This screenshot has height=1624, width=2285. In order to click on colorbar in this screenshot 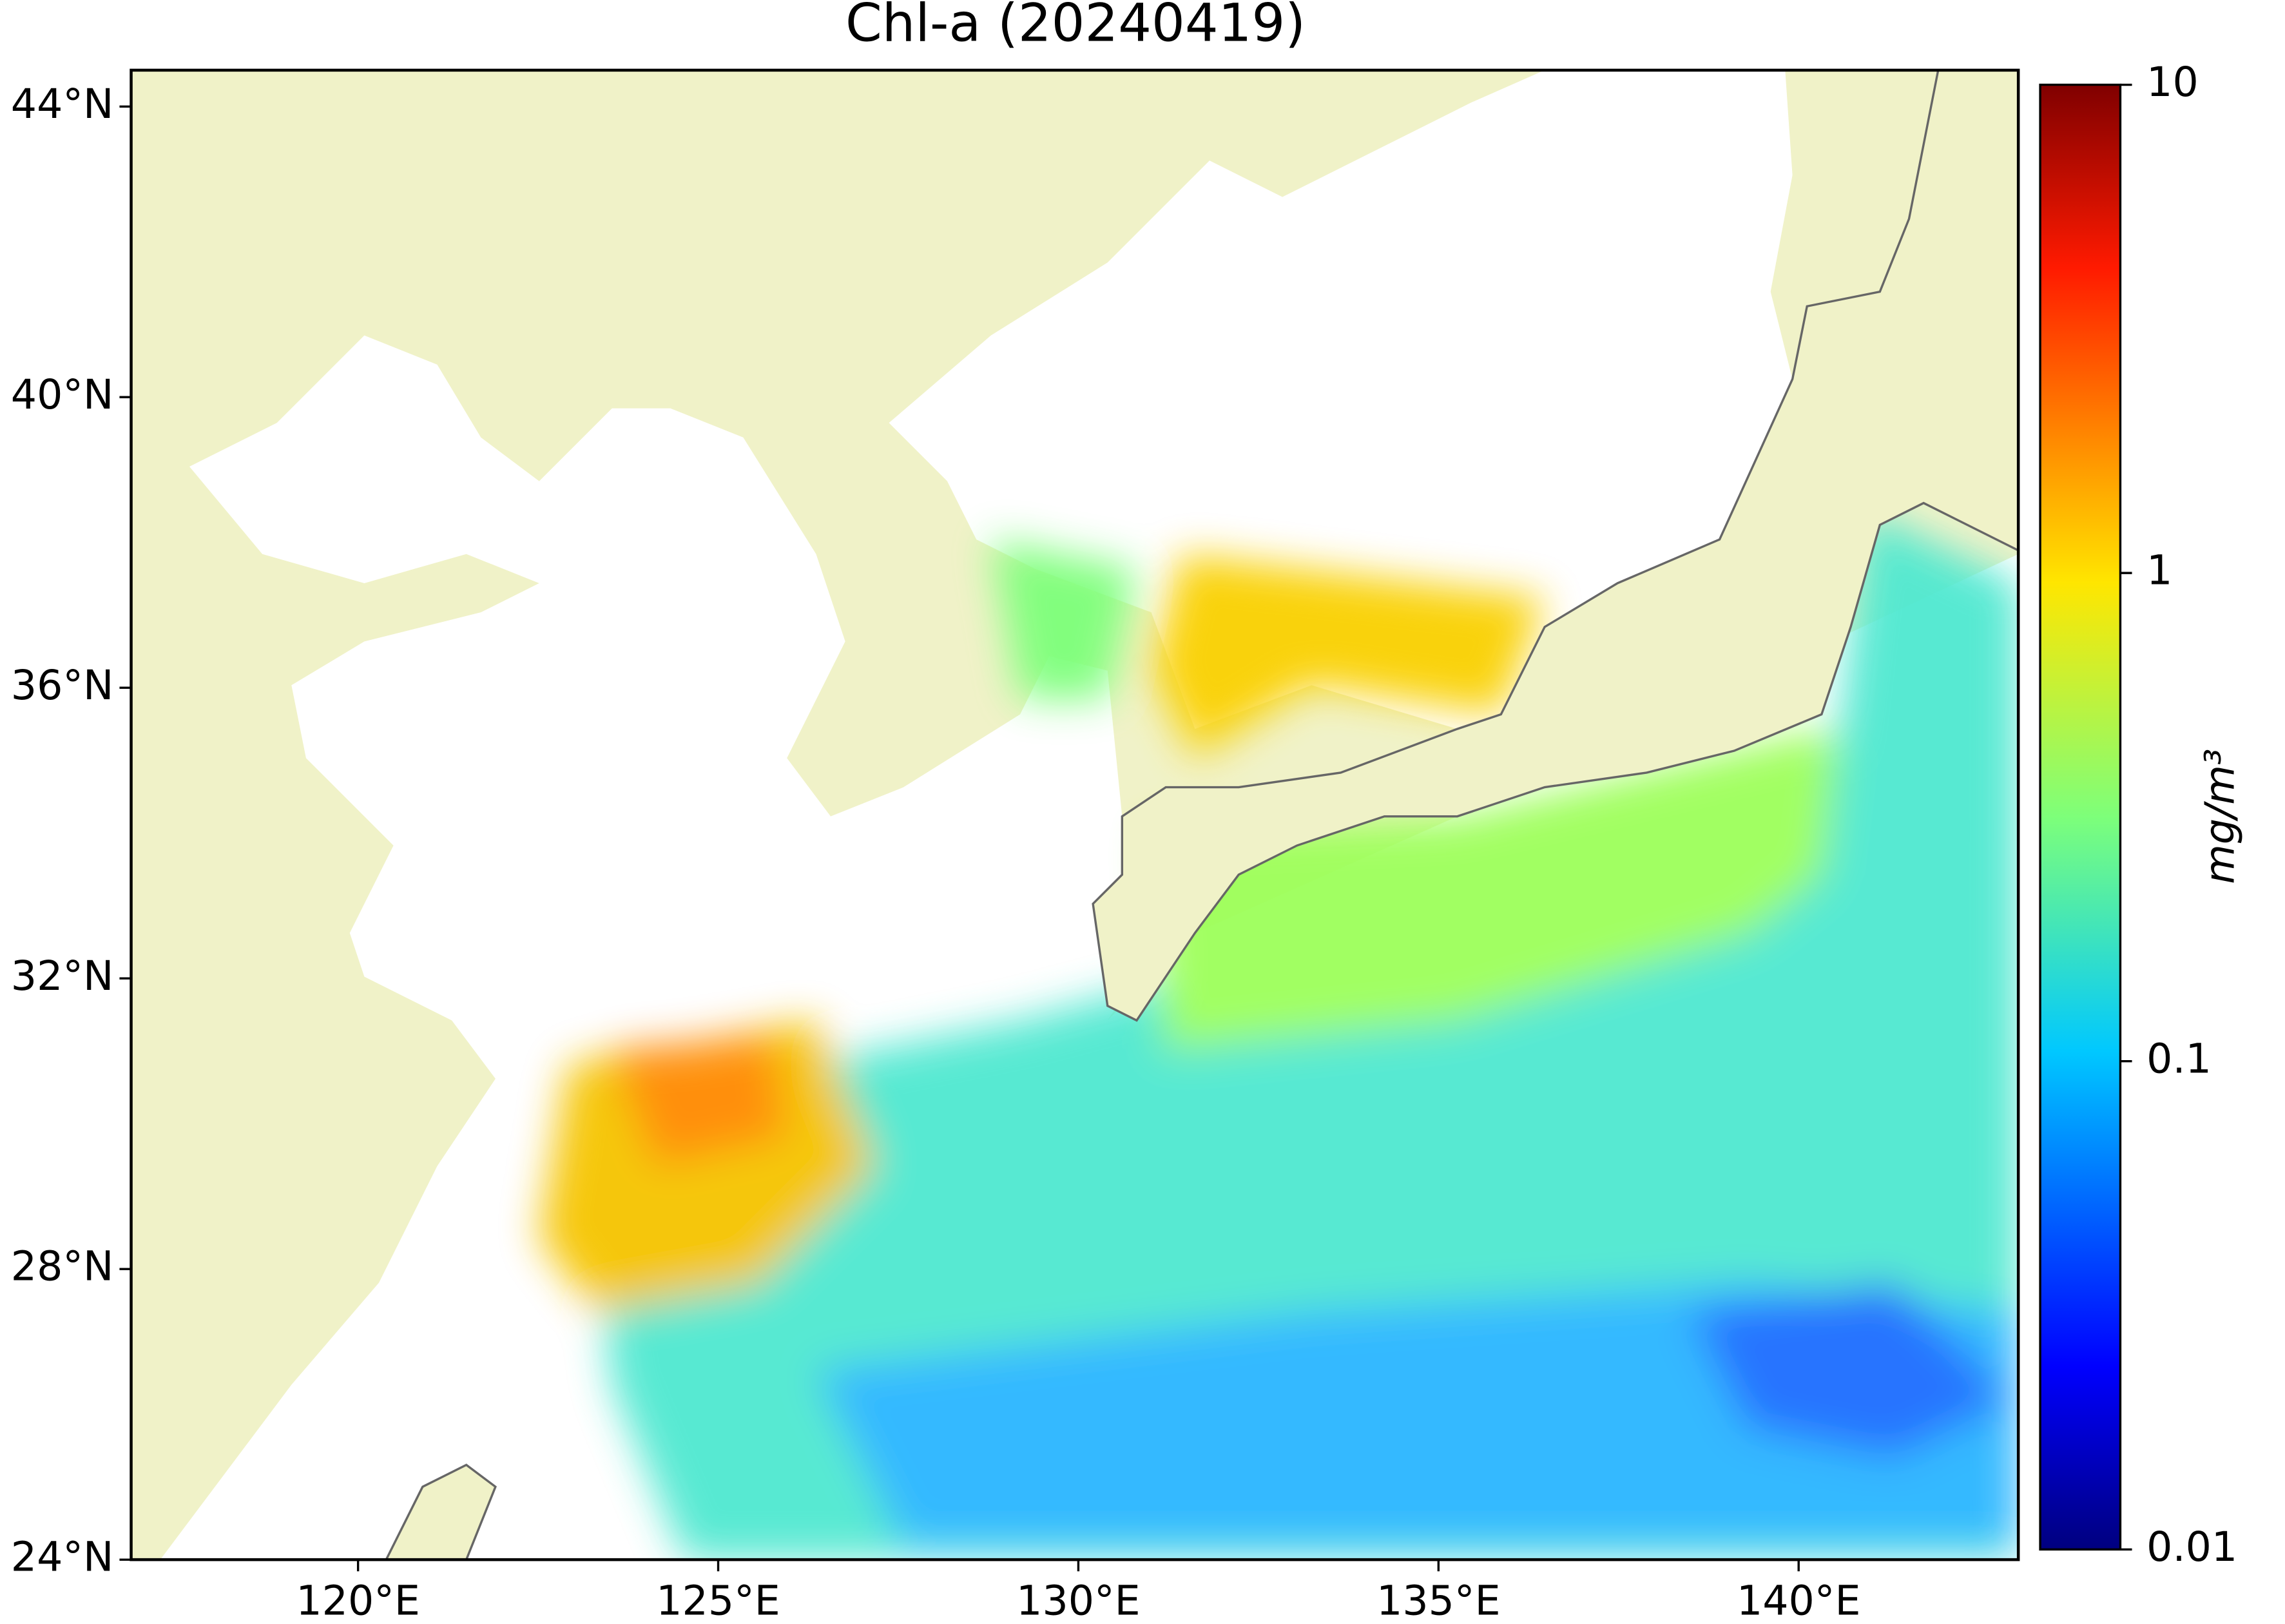, I will do `click(2080, 817)`.